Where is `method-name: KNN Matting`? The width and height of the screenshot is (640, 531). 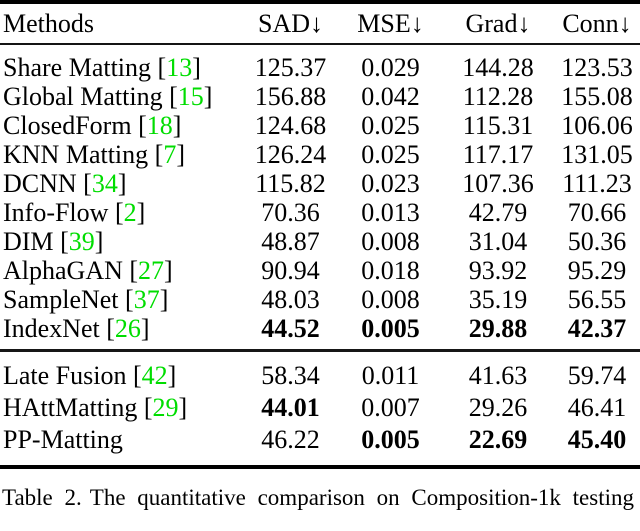 method-name: KNN Matting is located at coordinates (76, 154).